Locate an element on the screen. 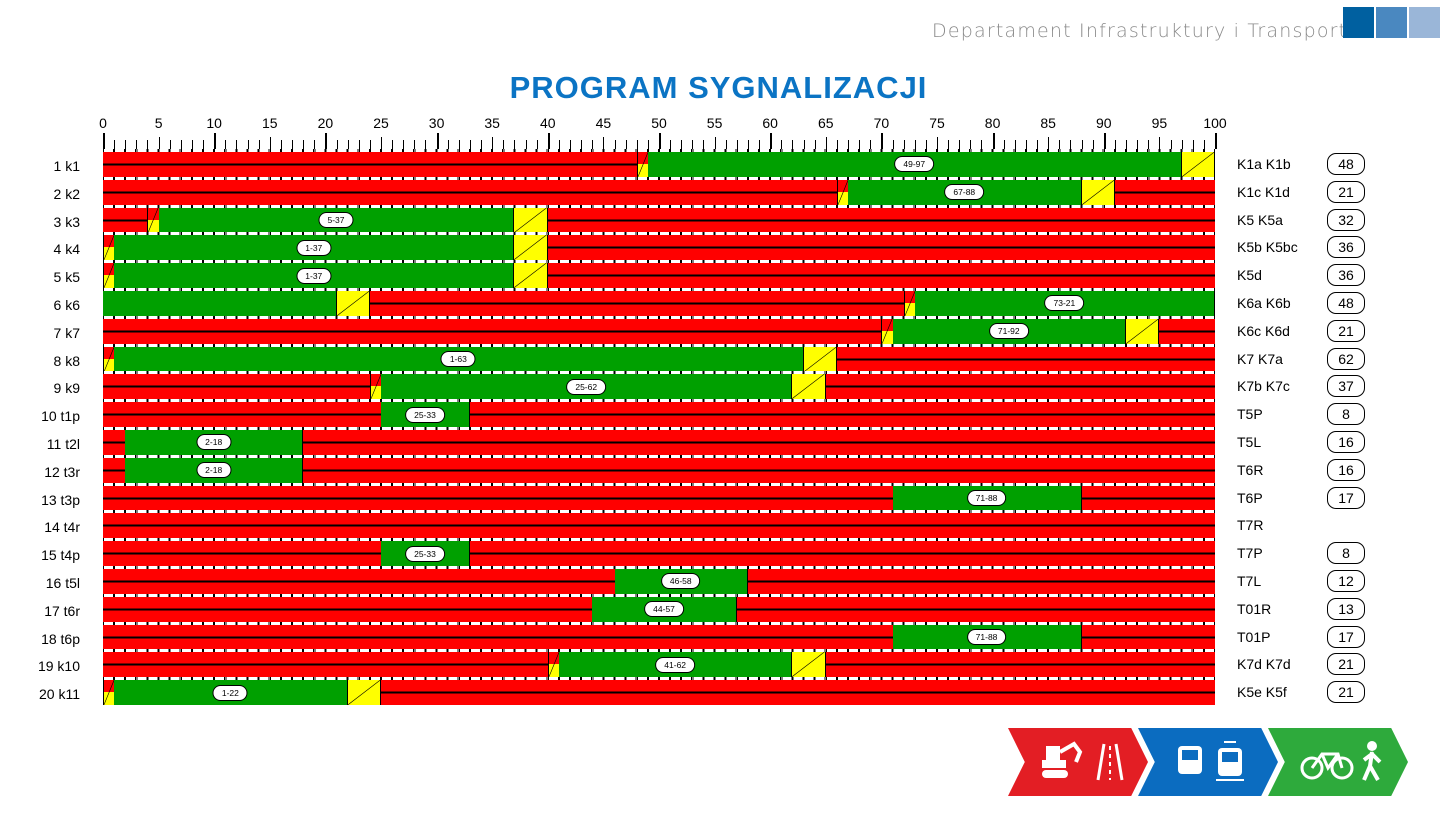  signal-group-label: 13 t3p is located at coordinates (60, 499).